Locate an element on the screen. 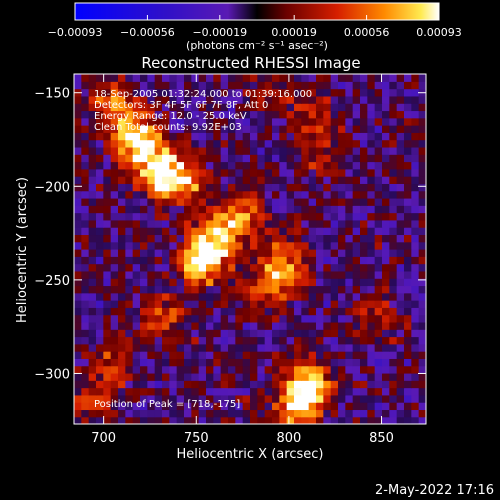  colorbar-tick-label: 0.00056 is located at coordinates (367, 32).